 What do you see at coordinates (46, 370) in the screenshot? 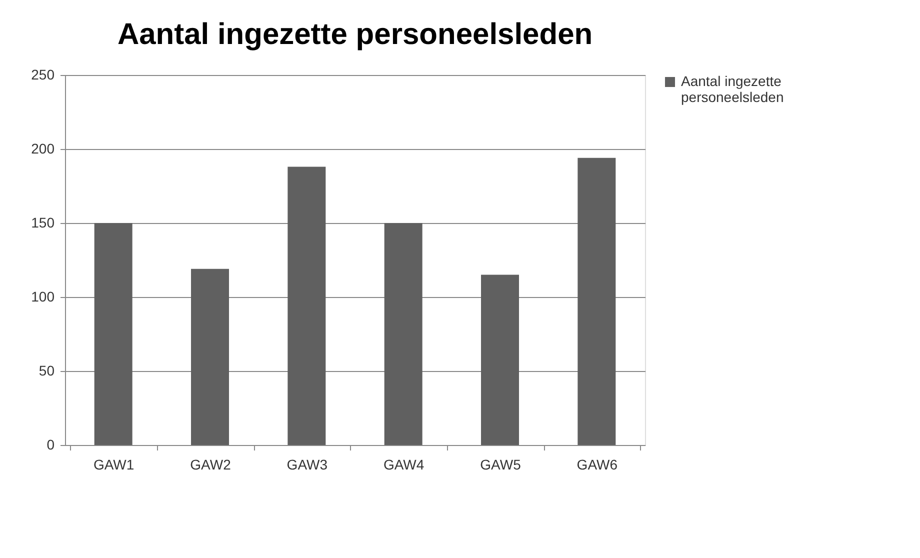
I see `y-tick-label: 50` at bounding box center [46, 370].